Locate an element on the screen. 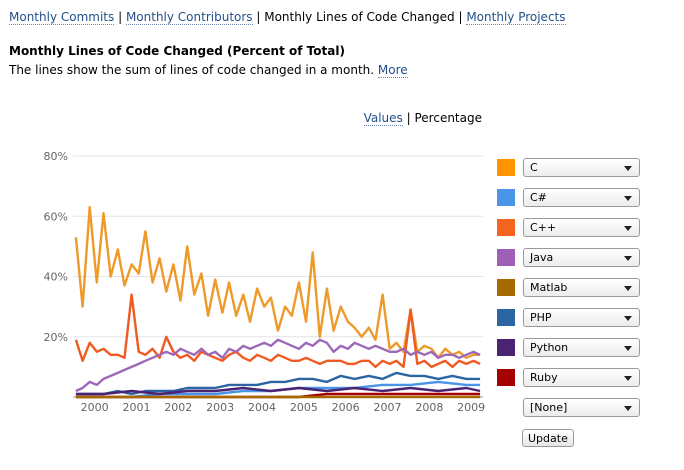 This screenshot has width=684, height=470. x-tick-label: 2004 is located at coordinates (262, 407).